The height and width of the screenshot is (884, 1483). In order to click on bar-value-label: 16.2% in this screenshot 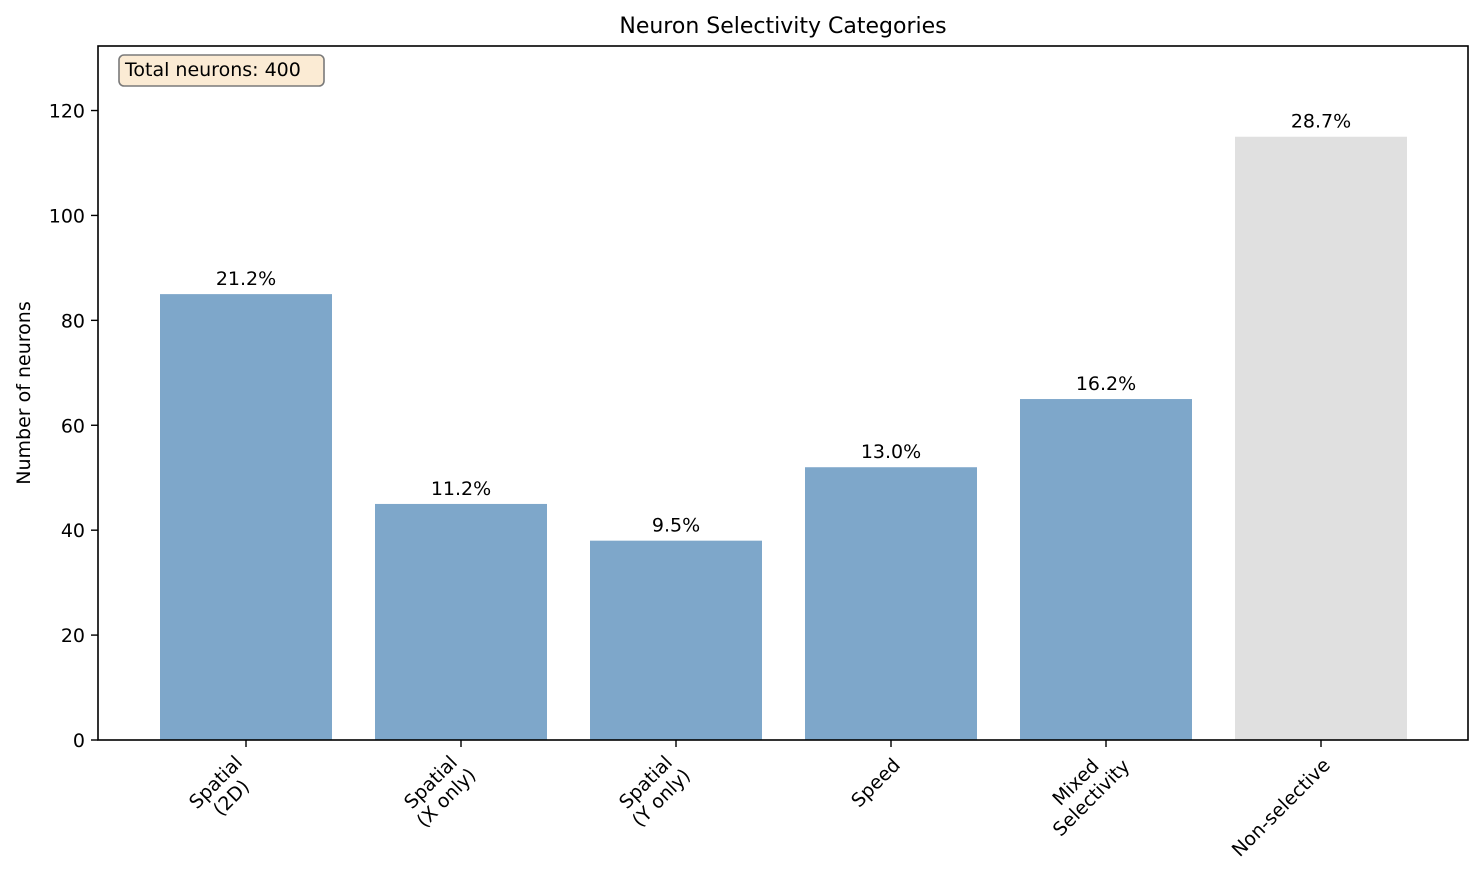, I will do `click(1106, 384)`.